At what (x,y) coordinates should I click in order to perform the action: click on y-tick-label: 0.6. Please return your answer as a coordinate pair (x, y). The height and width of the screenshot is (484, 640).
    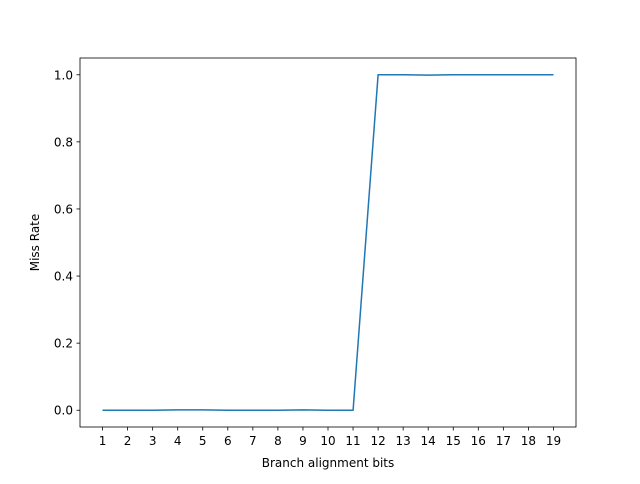
    Looking at the image, I should click on (63, 209).